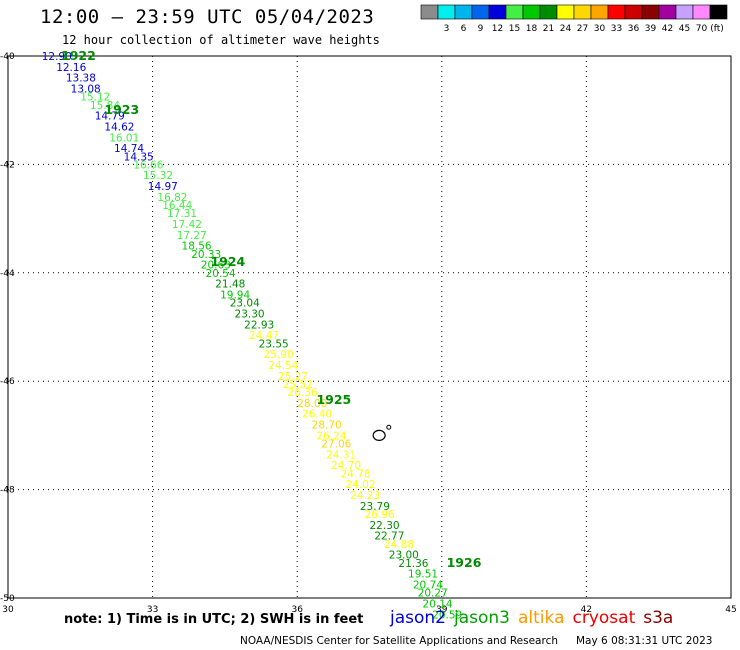 This screenshot has height=650, width=740. What do you see at coordinates (604, 618) in the screenshot?
I see `satellite-cryosat: cryosat` at bounding box center [604, 618].